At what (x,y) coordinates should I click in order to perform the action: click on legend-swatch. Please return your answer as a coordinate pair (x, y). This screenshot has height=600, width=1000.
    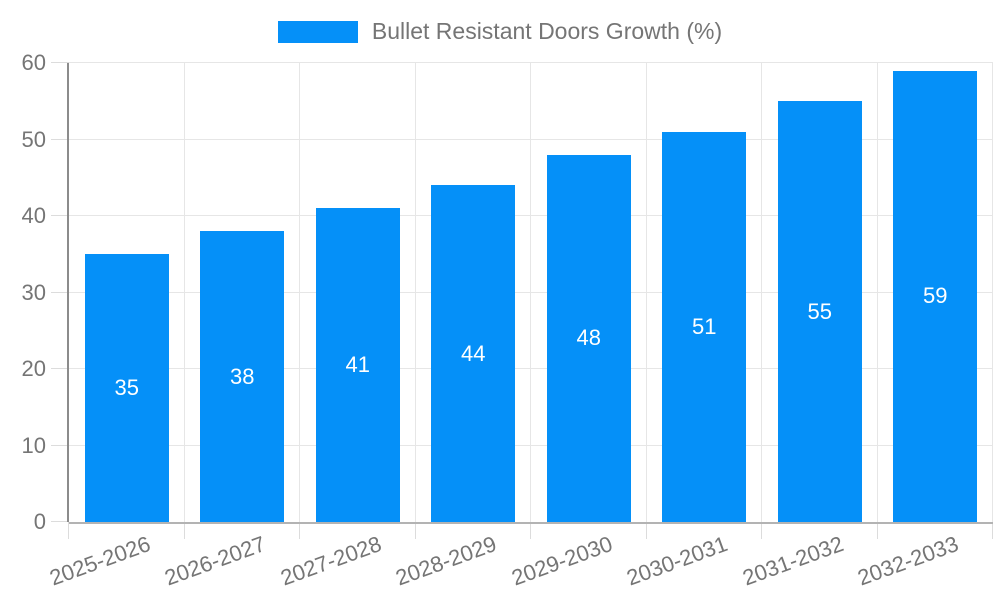
    Looking at the image, I should click on (317, 31).